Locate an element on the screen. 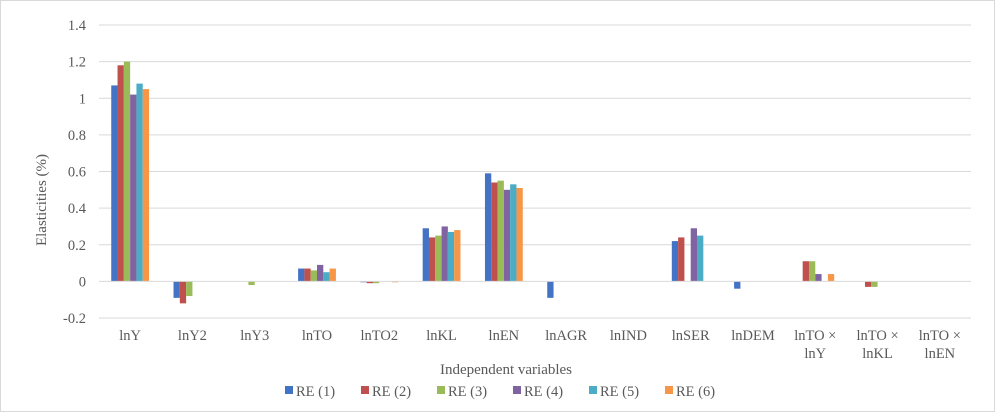 This screenshot has height=413, width=995. legend-label: RE (5) is located at coordinates (619, 392).